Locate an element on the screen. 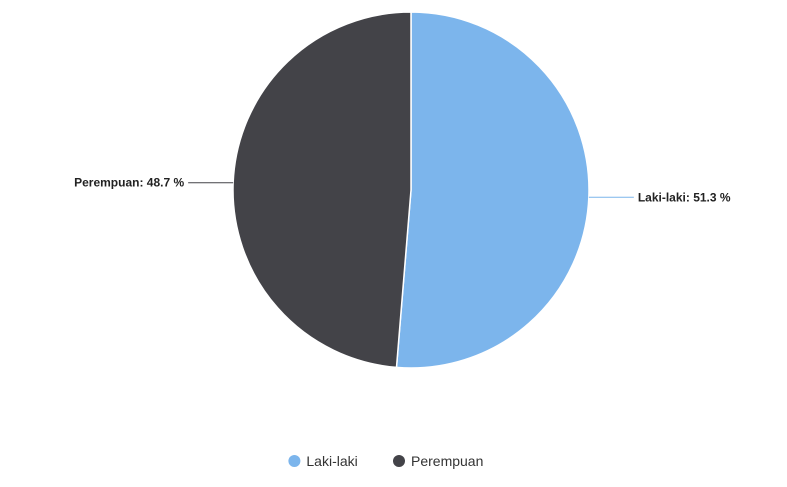 This screenshot has width=787, height=487. legend-item-laki-laki: Laki-laki is located at coordinates (323, 461).